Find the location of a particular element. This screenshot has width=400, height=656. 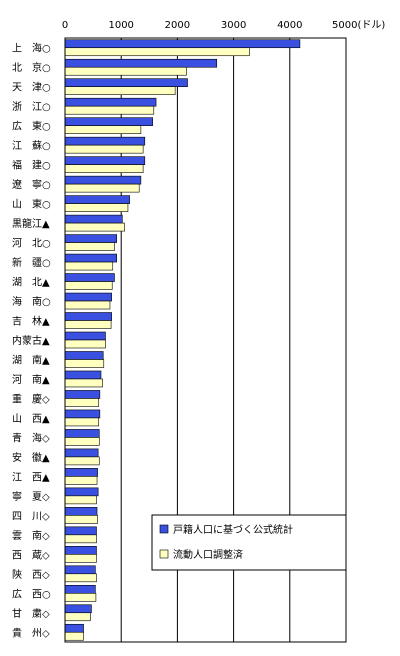

category-label: 北 京○ is located at coordinates (31, 67).